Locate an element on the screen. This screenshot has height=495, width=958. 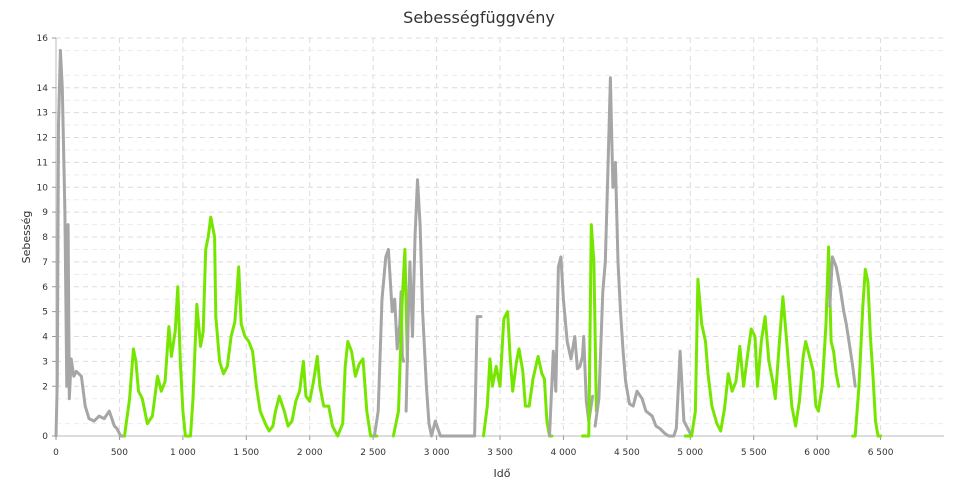
x-tick-label: 3 500 is located at coordinates (500, 453).